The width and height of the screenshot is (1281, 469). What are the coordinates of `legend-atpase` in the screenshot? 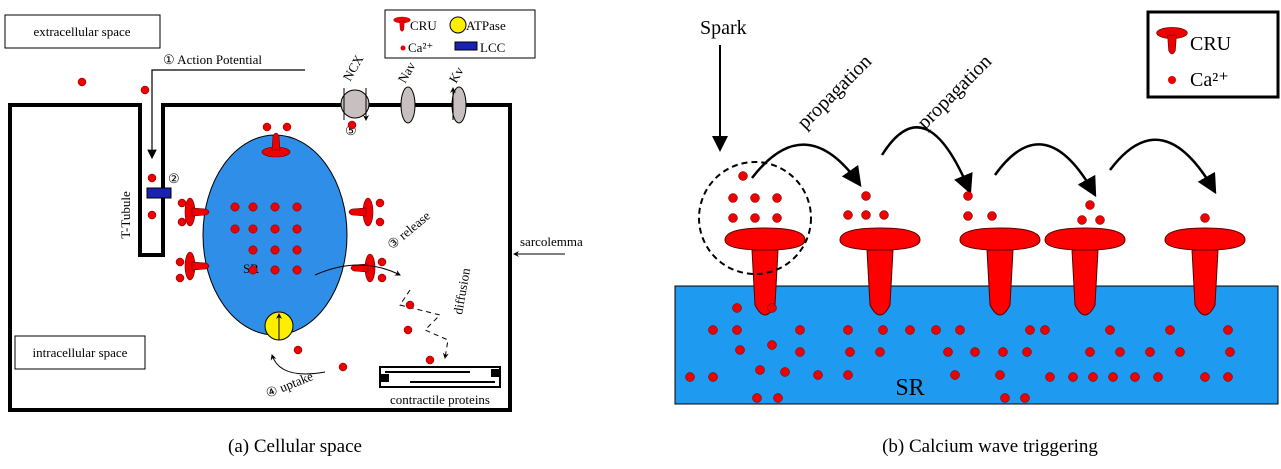 It's located at (458, 25).